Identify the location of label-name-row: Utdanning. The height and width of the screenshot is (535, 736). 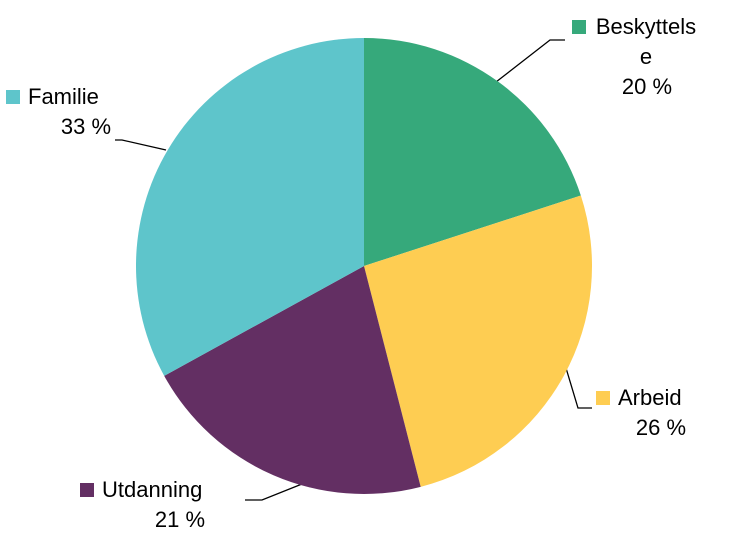
(180, 490).